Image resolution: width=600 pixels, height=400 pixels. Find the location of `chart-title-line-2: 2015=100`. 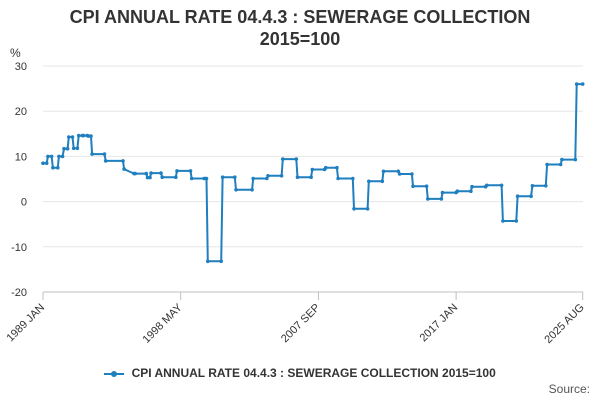

chart-title-line-2: 2015=100 is located at coordinates (300, 39).